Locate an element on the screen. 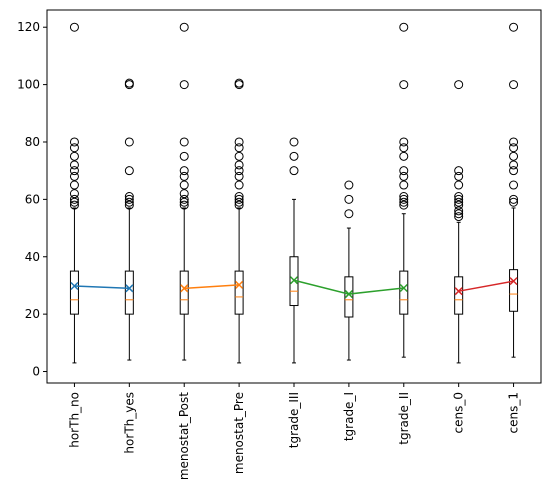  box-horTh_yes is located at coordinates (129, 219).